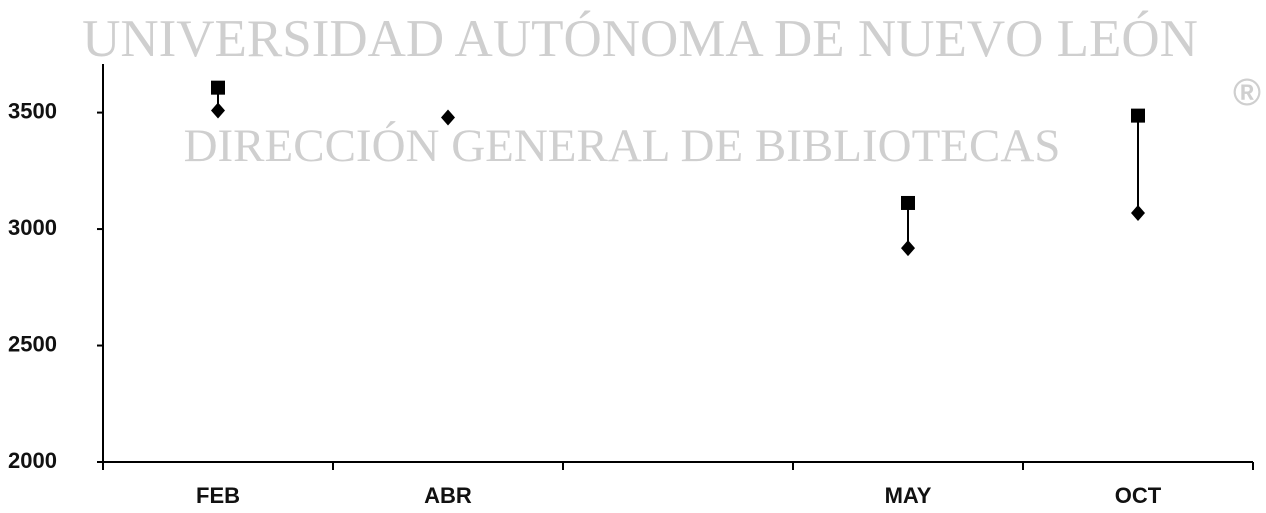 This screenshot has height=513, width=1266. I want to click on watermark-title: UNIVERSIDAD AUTÓNOMA DE NUEVO LEÓN, so click(640, 39).